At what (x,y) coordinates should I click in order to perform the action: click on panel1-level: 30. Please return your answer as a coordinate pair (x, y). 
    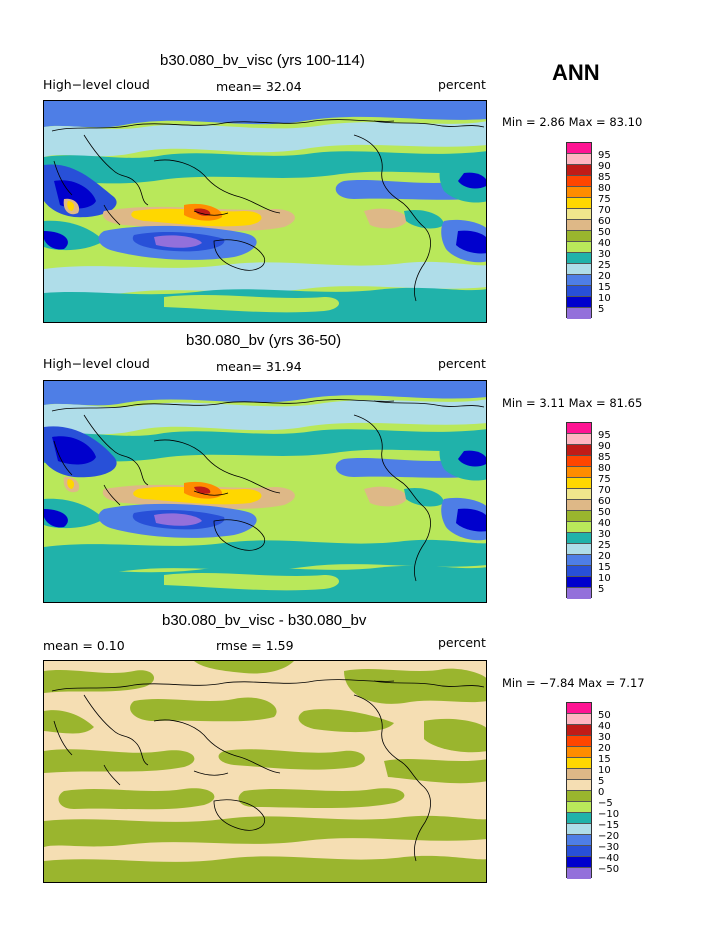
    Looking at the image, I should click on (604, 254).